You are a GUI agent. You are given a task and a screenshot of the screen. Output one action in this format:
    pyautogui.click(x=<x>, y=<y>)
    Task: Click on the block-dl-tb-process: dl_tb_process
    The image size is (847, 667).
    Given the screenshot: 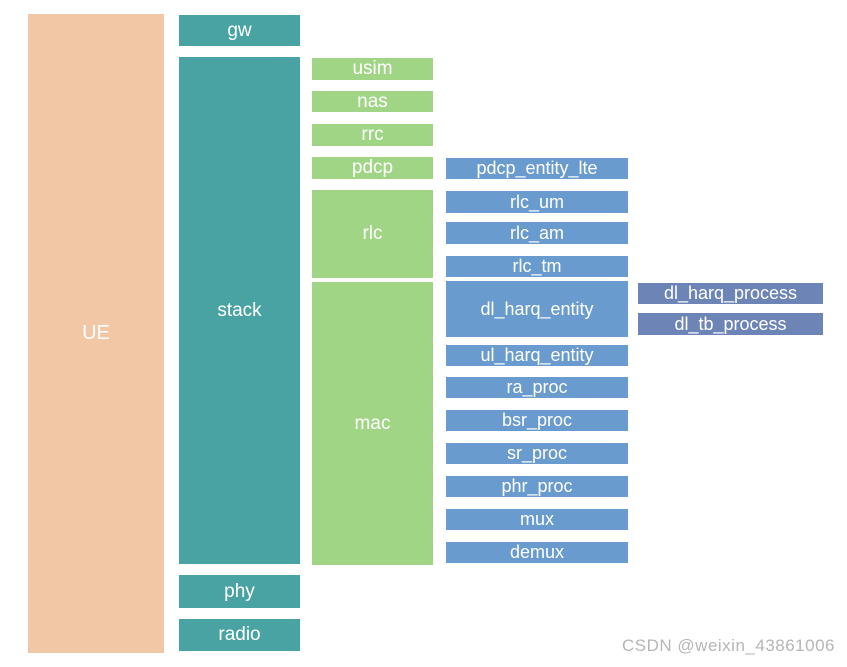 What is the action you would take?
    pyautogui.click(x=730, y=324)
    